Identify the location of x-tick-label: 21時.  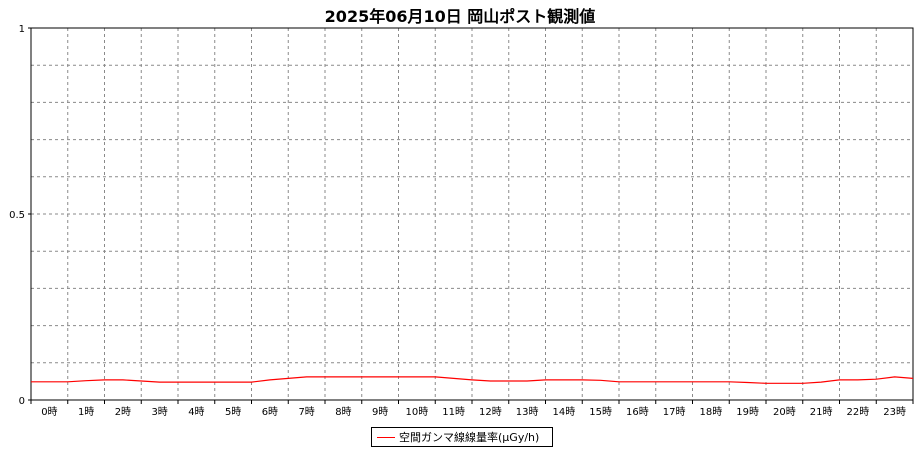
(821, 412).